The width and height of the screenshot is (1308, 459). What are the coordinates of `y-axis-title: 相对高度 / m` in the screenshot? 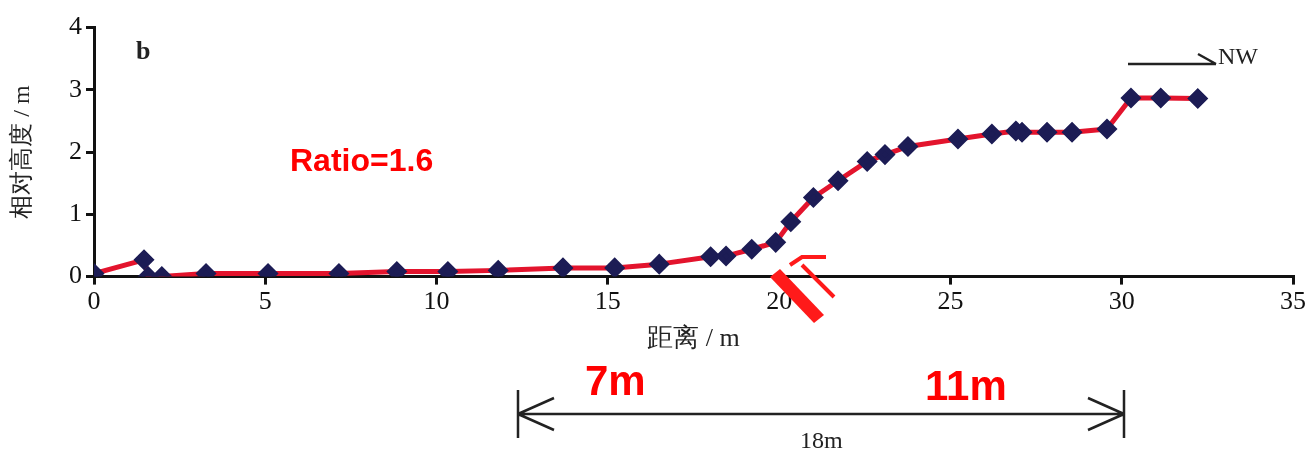 It's located at (20, 152).